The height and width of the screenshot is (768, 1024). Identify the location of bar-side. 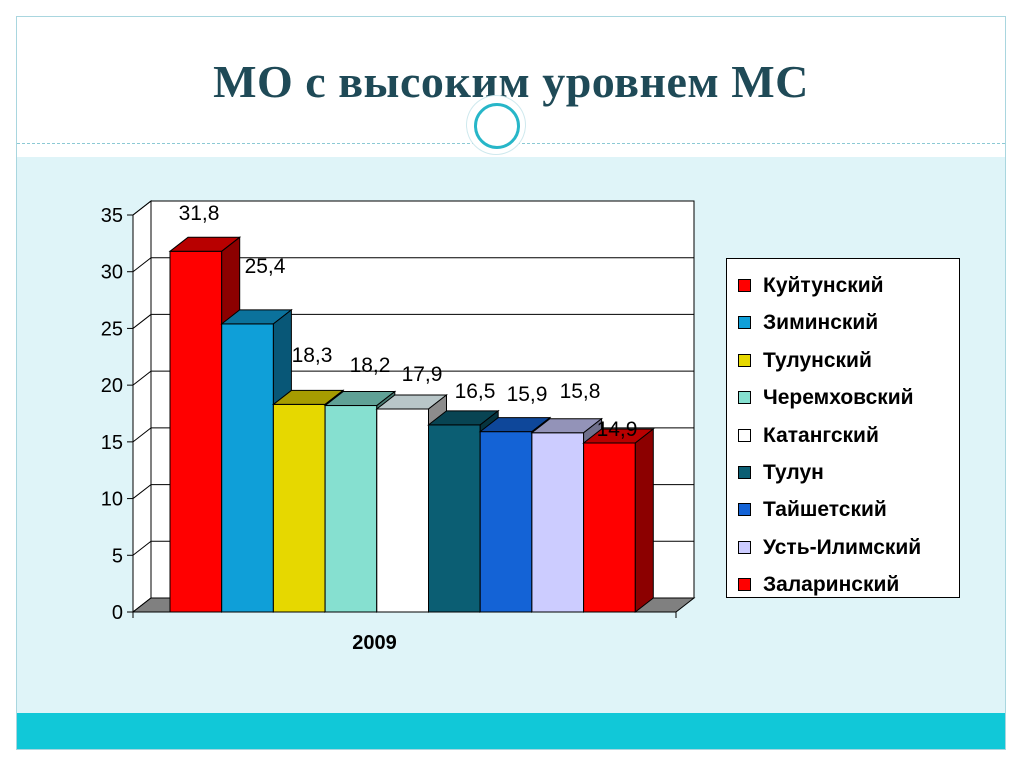
(644, 520).